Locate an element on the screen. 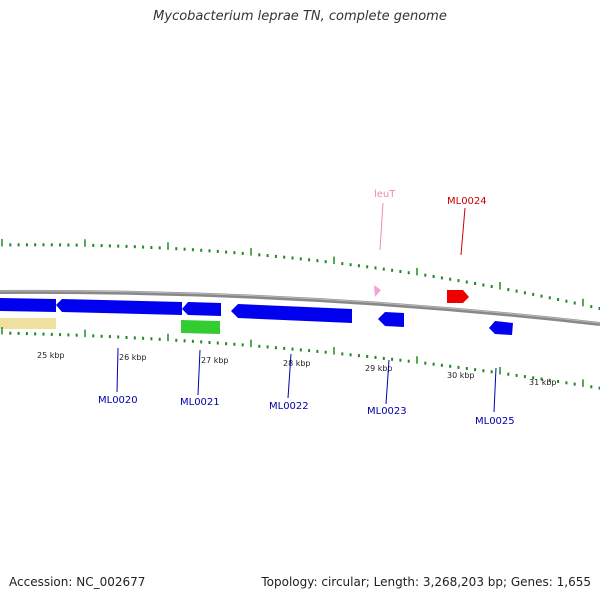 The image size is (600, 600). genome-backbone is located at coordinates (300, 307).